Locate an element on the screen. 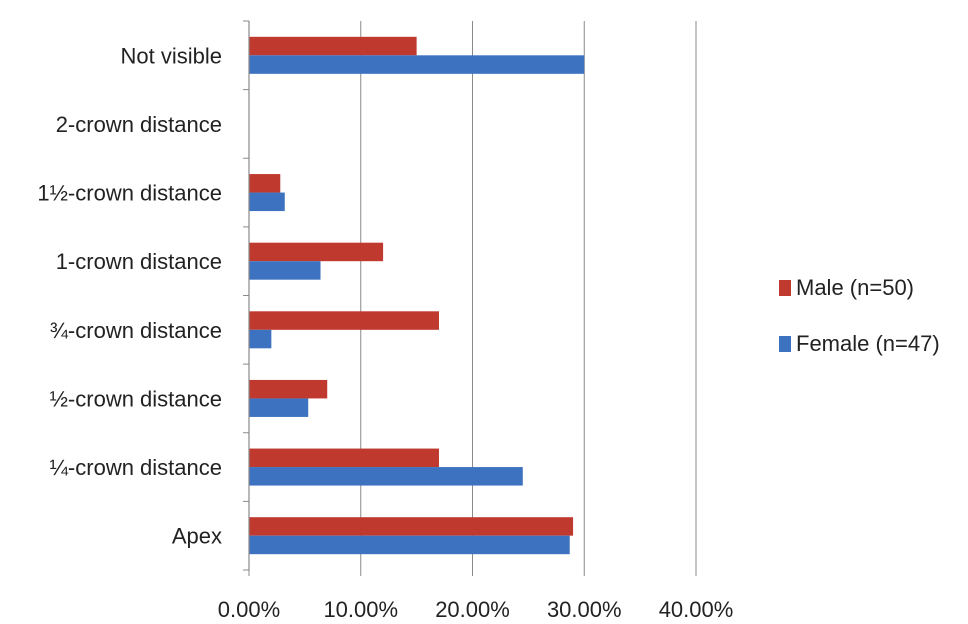 This screenshot has width=968, height=624. category-label: 1-crown distance is located at coordinates (139, 261).